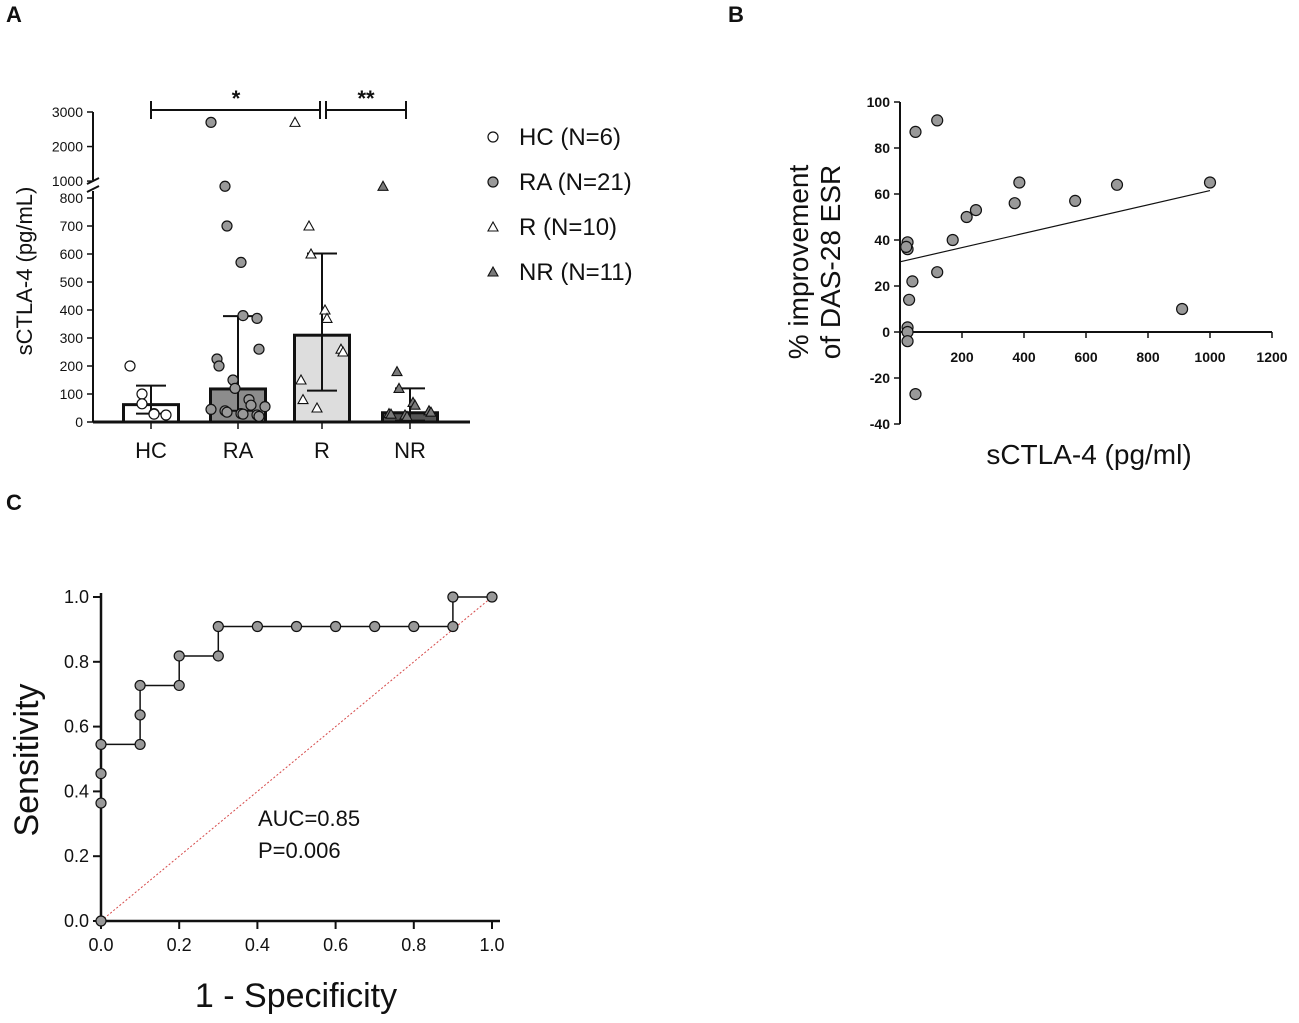  I want to click on x-tick-label: 1.0, so click(491, 945).